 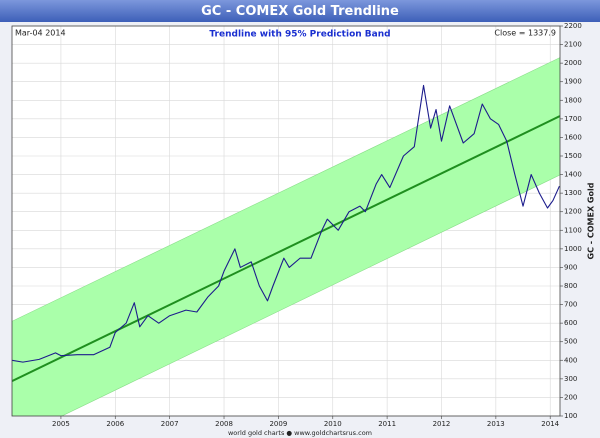 What do you see at coordinates (224, 424) in the screenshot?
I see `x-tick-label: 2008` at bounding box center [224, 424].